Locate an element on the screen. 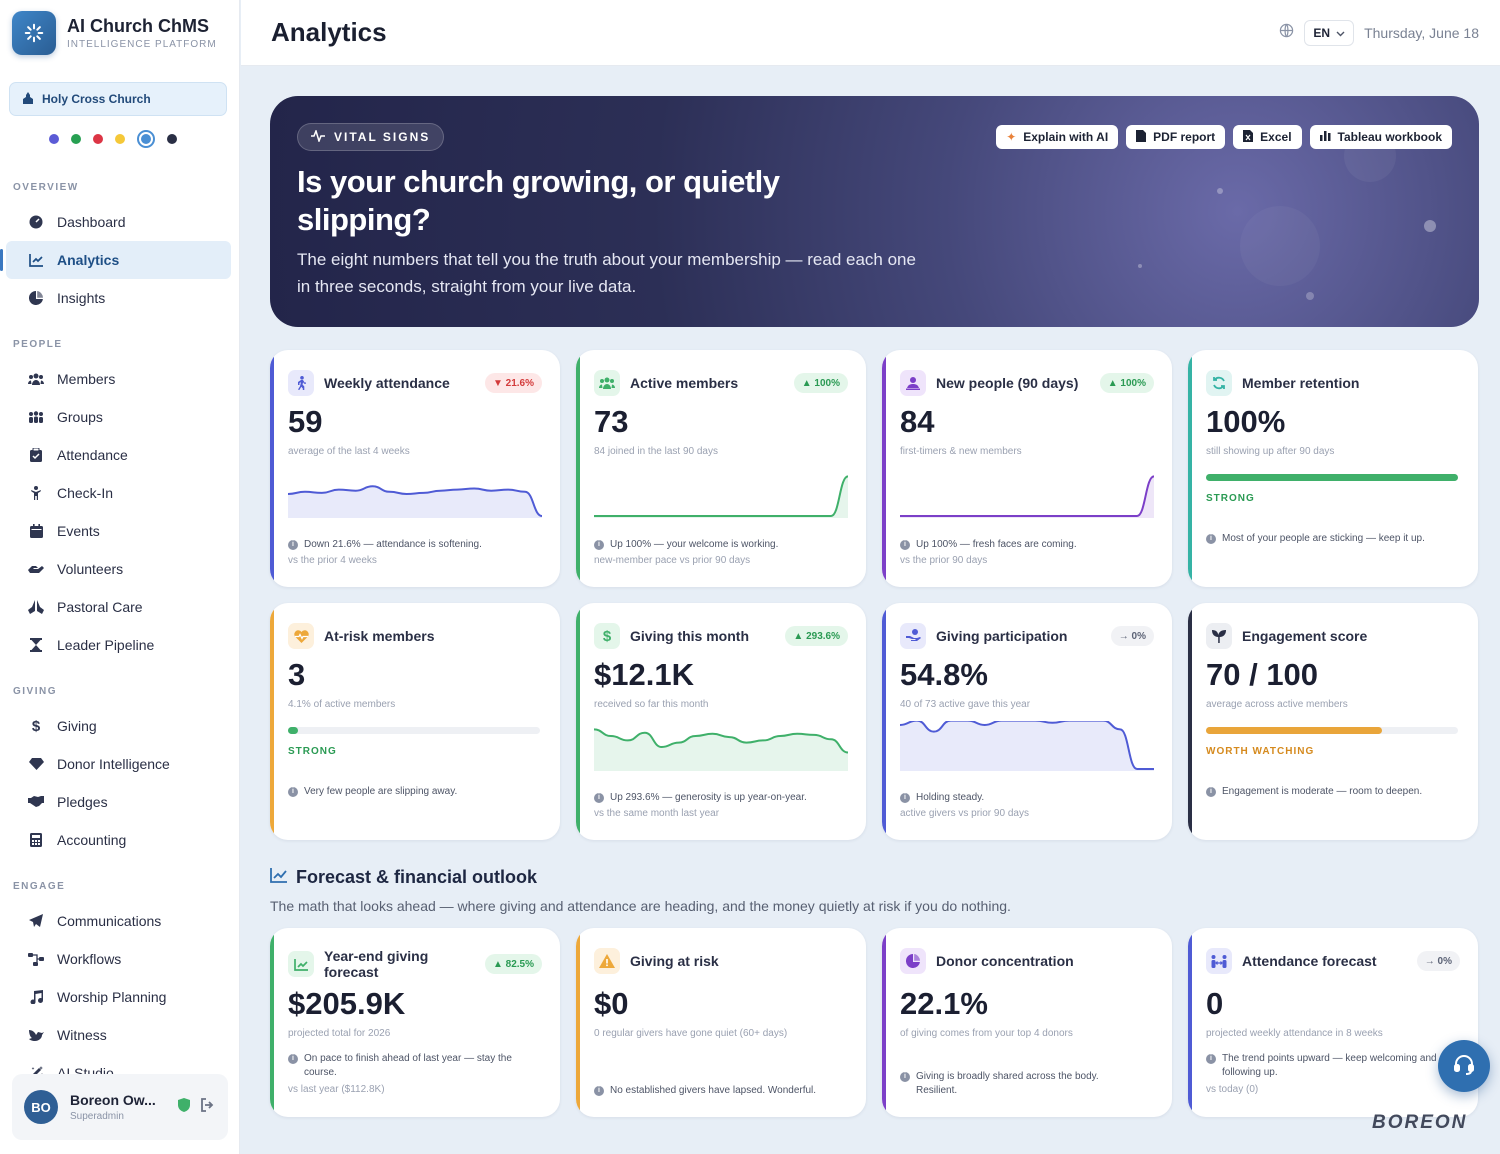  nav-item-workflows: Workflows is located at coordinates (118, 959).